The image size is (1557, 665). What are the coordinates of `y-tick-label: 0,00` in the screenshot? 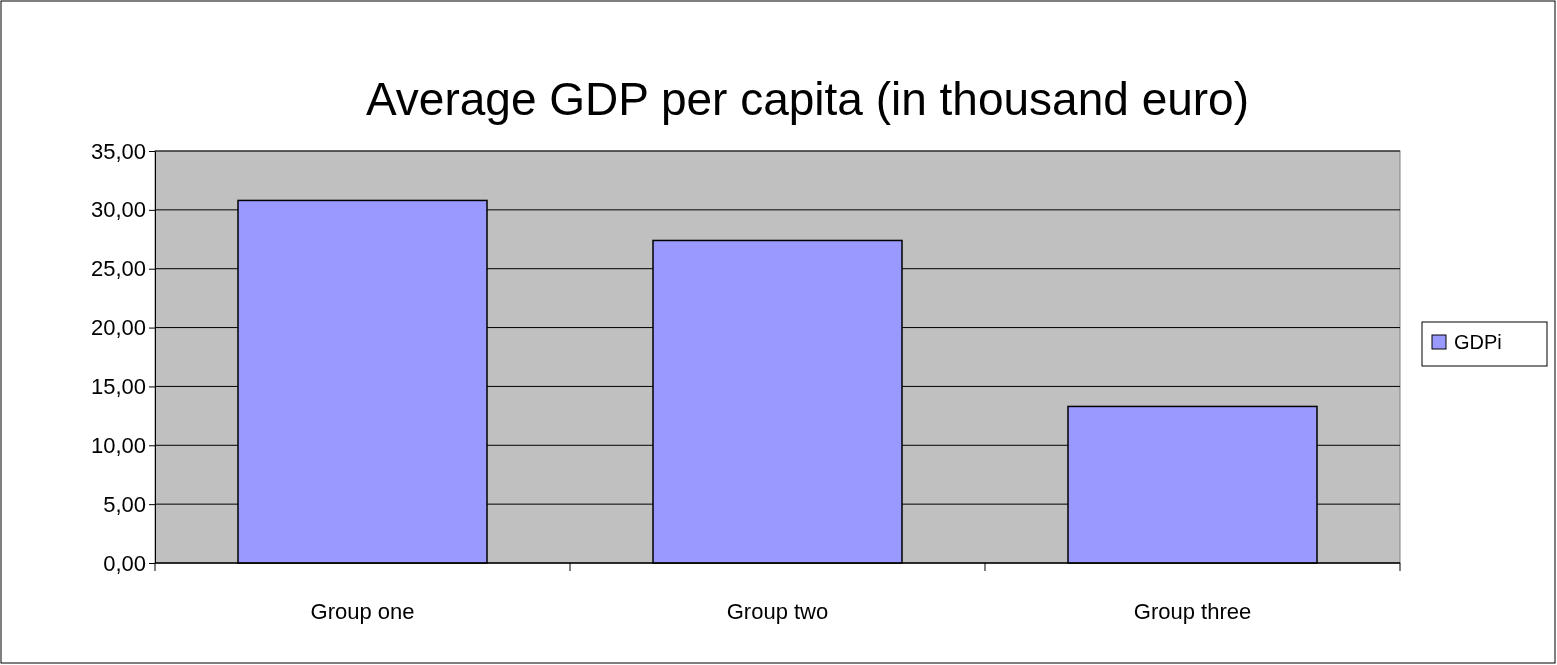 It's located at (124, 563).